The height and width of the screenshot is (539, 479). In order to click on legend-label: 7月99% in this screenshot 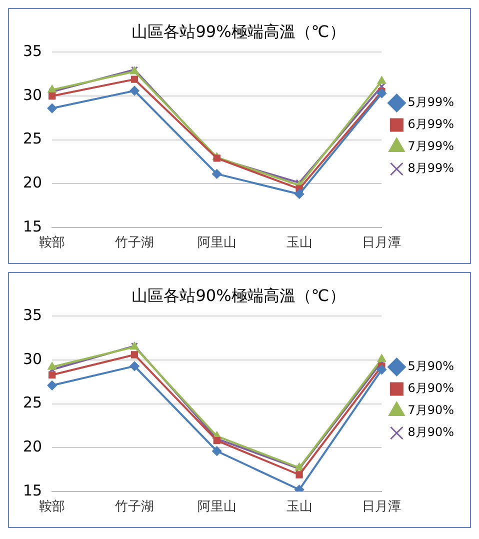, I will do `click(431, 146)`.